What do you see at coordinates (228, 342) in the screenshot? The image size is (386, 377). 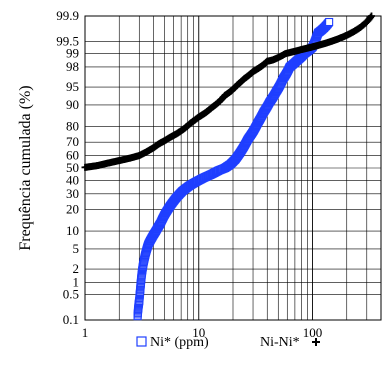 I see `legend: Ni* (ppm) Ni-Ni*` at bounding box center [228, 342].